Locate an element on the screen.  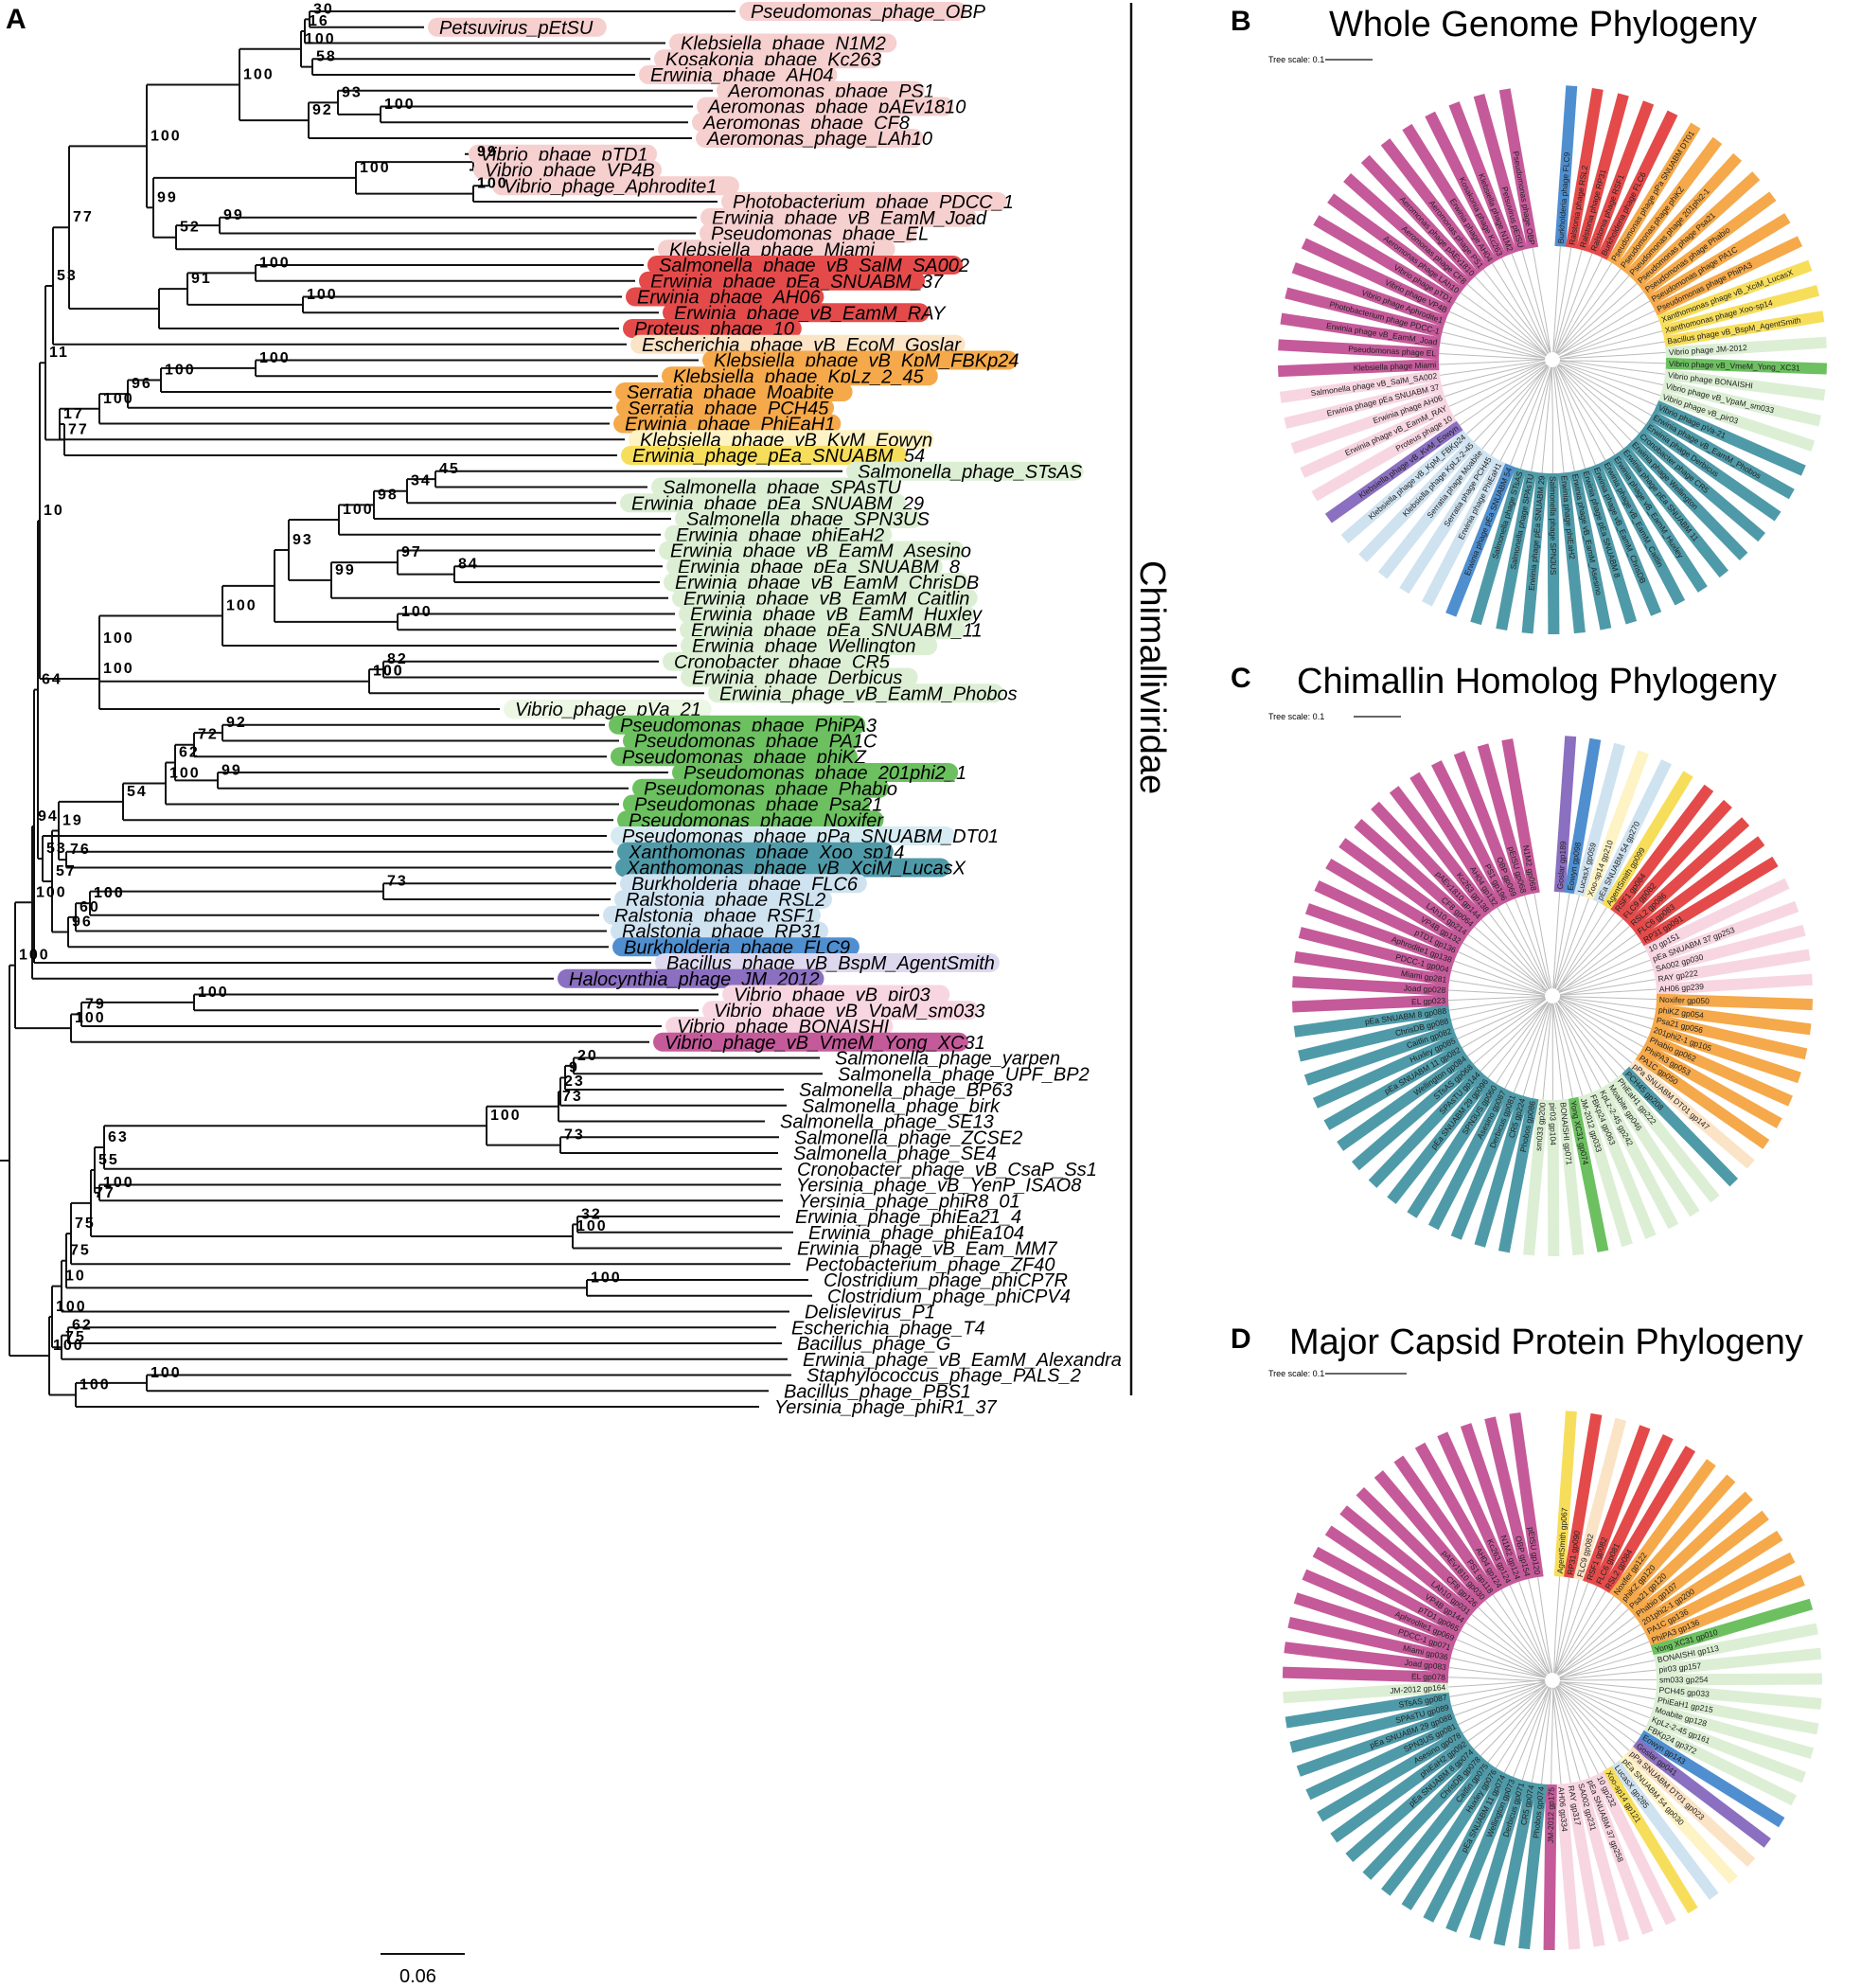
tip: Erwinia_phage_vB_EamM_Caitlin is located at coordinates (825, 599).